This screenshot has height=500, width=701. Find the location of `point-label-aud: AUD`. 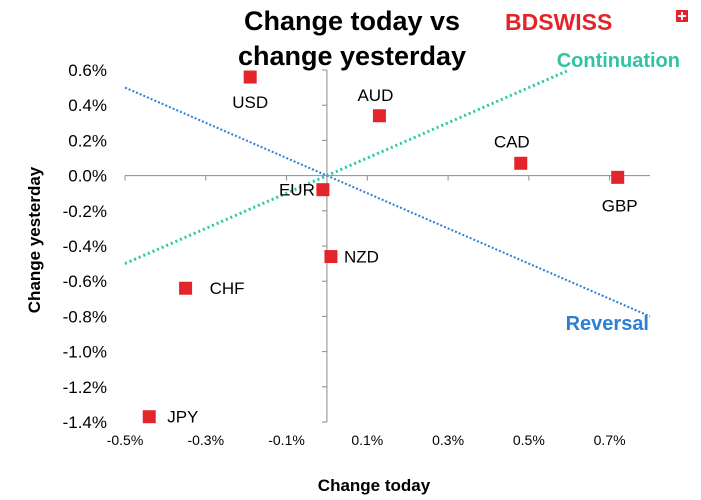

point-label-aud: AUD is located at coordinates (375, 95).